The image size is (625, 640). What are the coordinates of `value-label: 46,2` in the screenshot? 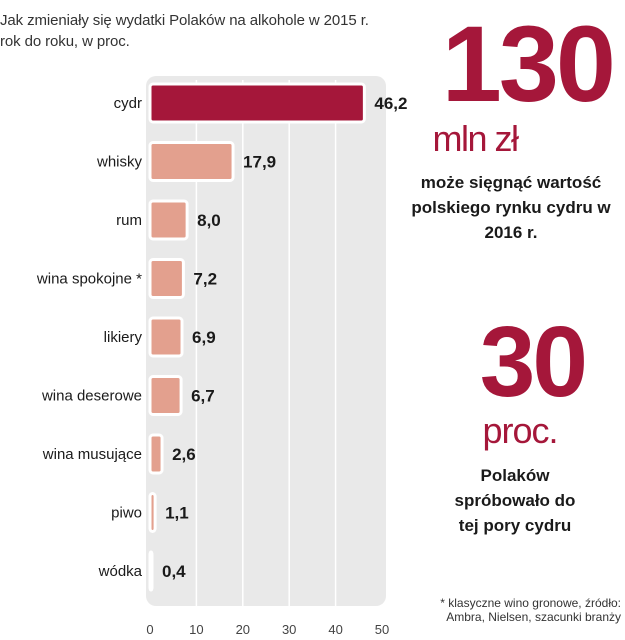 It's located at (390, 103).